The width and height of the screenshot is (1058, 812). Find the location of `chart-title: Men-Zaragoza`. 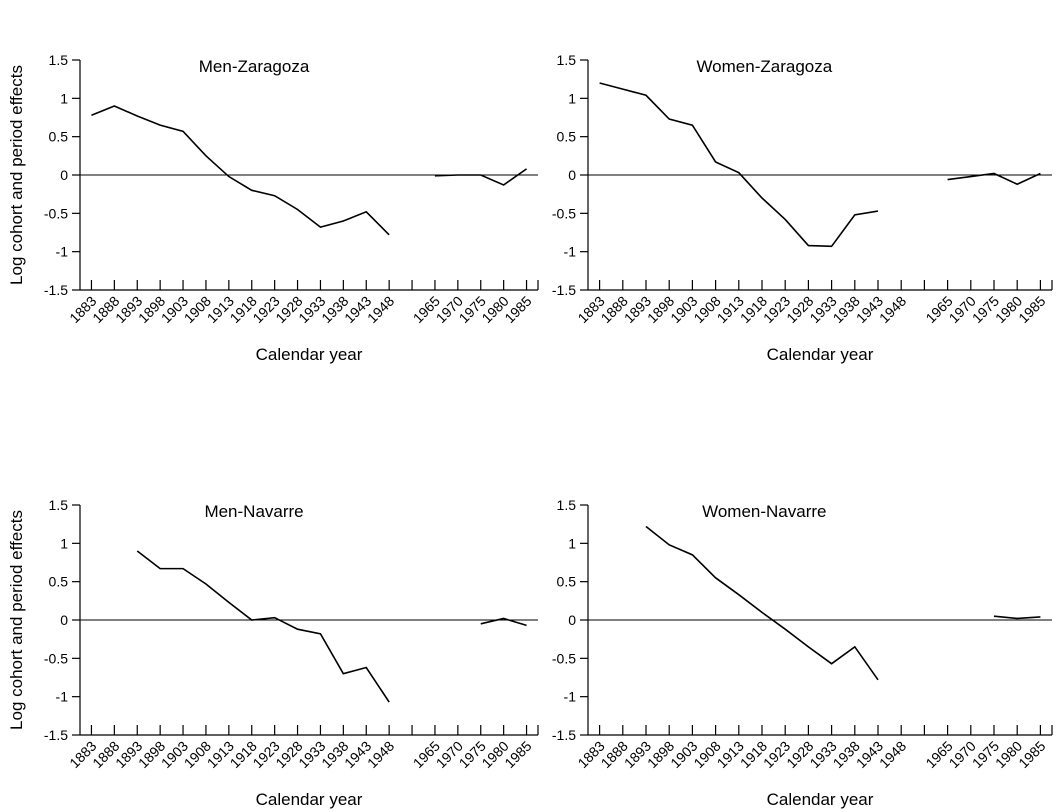

chart-title: Men-Zaragoza is located at coordinates (254, 66).